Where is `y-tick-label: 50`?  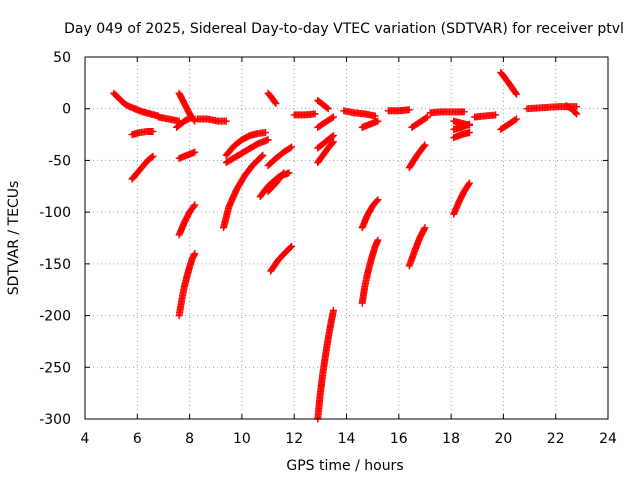
y-tick-label: 50 is located at coordinates (62, 58).